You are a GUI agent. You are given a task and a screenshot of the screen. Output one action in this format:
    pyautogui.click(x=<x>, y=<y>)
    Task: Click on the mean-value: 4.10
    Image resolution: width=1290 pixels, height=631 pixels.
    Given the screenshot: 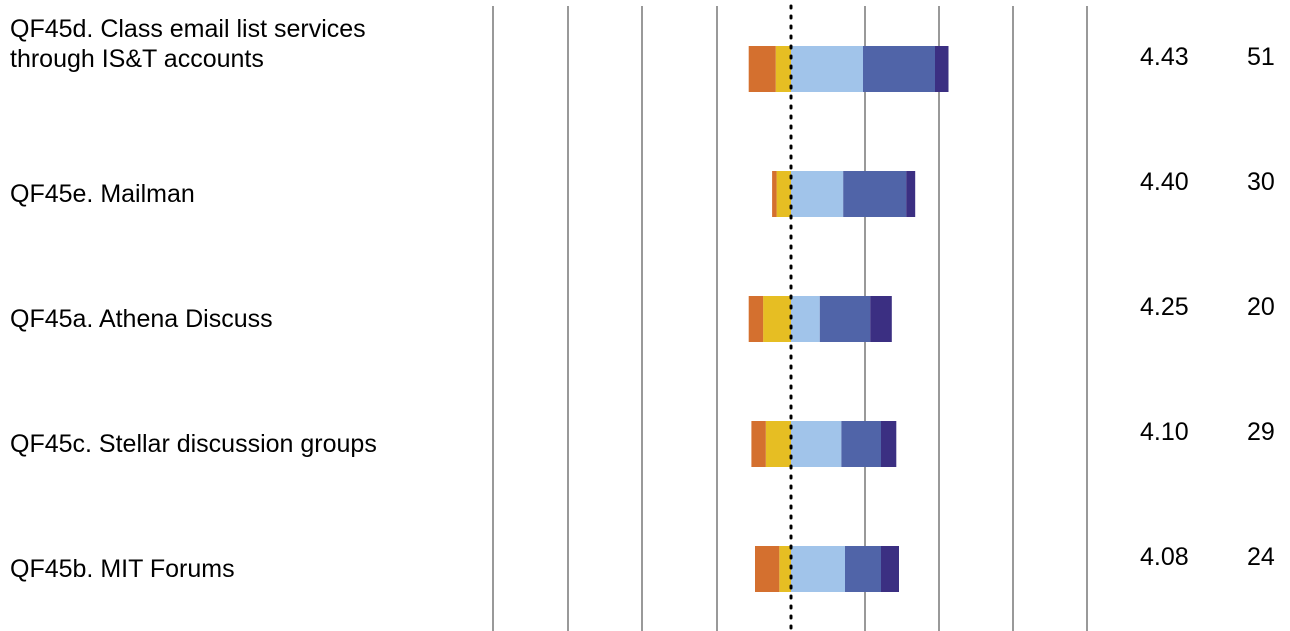 What is the action you would take?
    pyautogui.click(x=1164, y=432)
    